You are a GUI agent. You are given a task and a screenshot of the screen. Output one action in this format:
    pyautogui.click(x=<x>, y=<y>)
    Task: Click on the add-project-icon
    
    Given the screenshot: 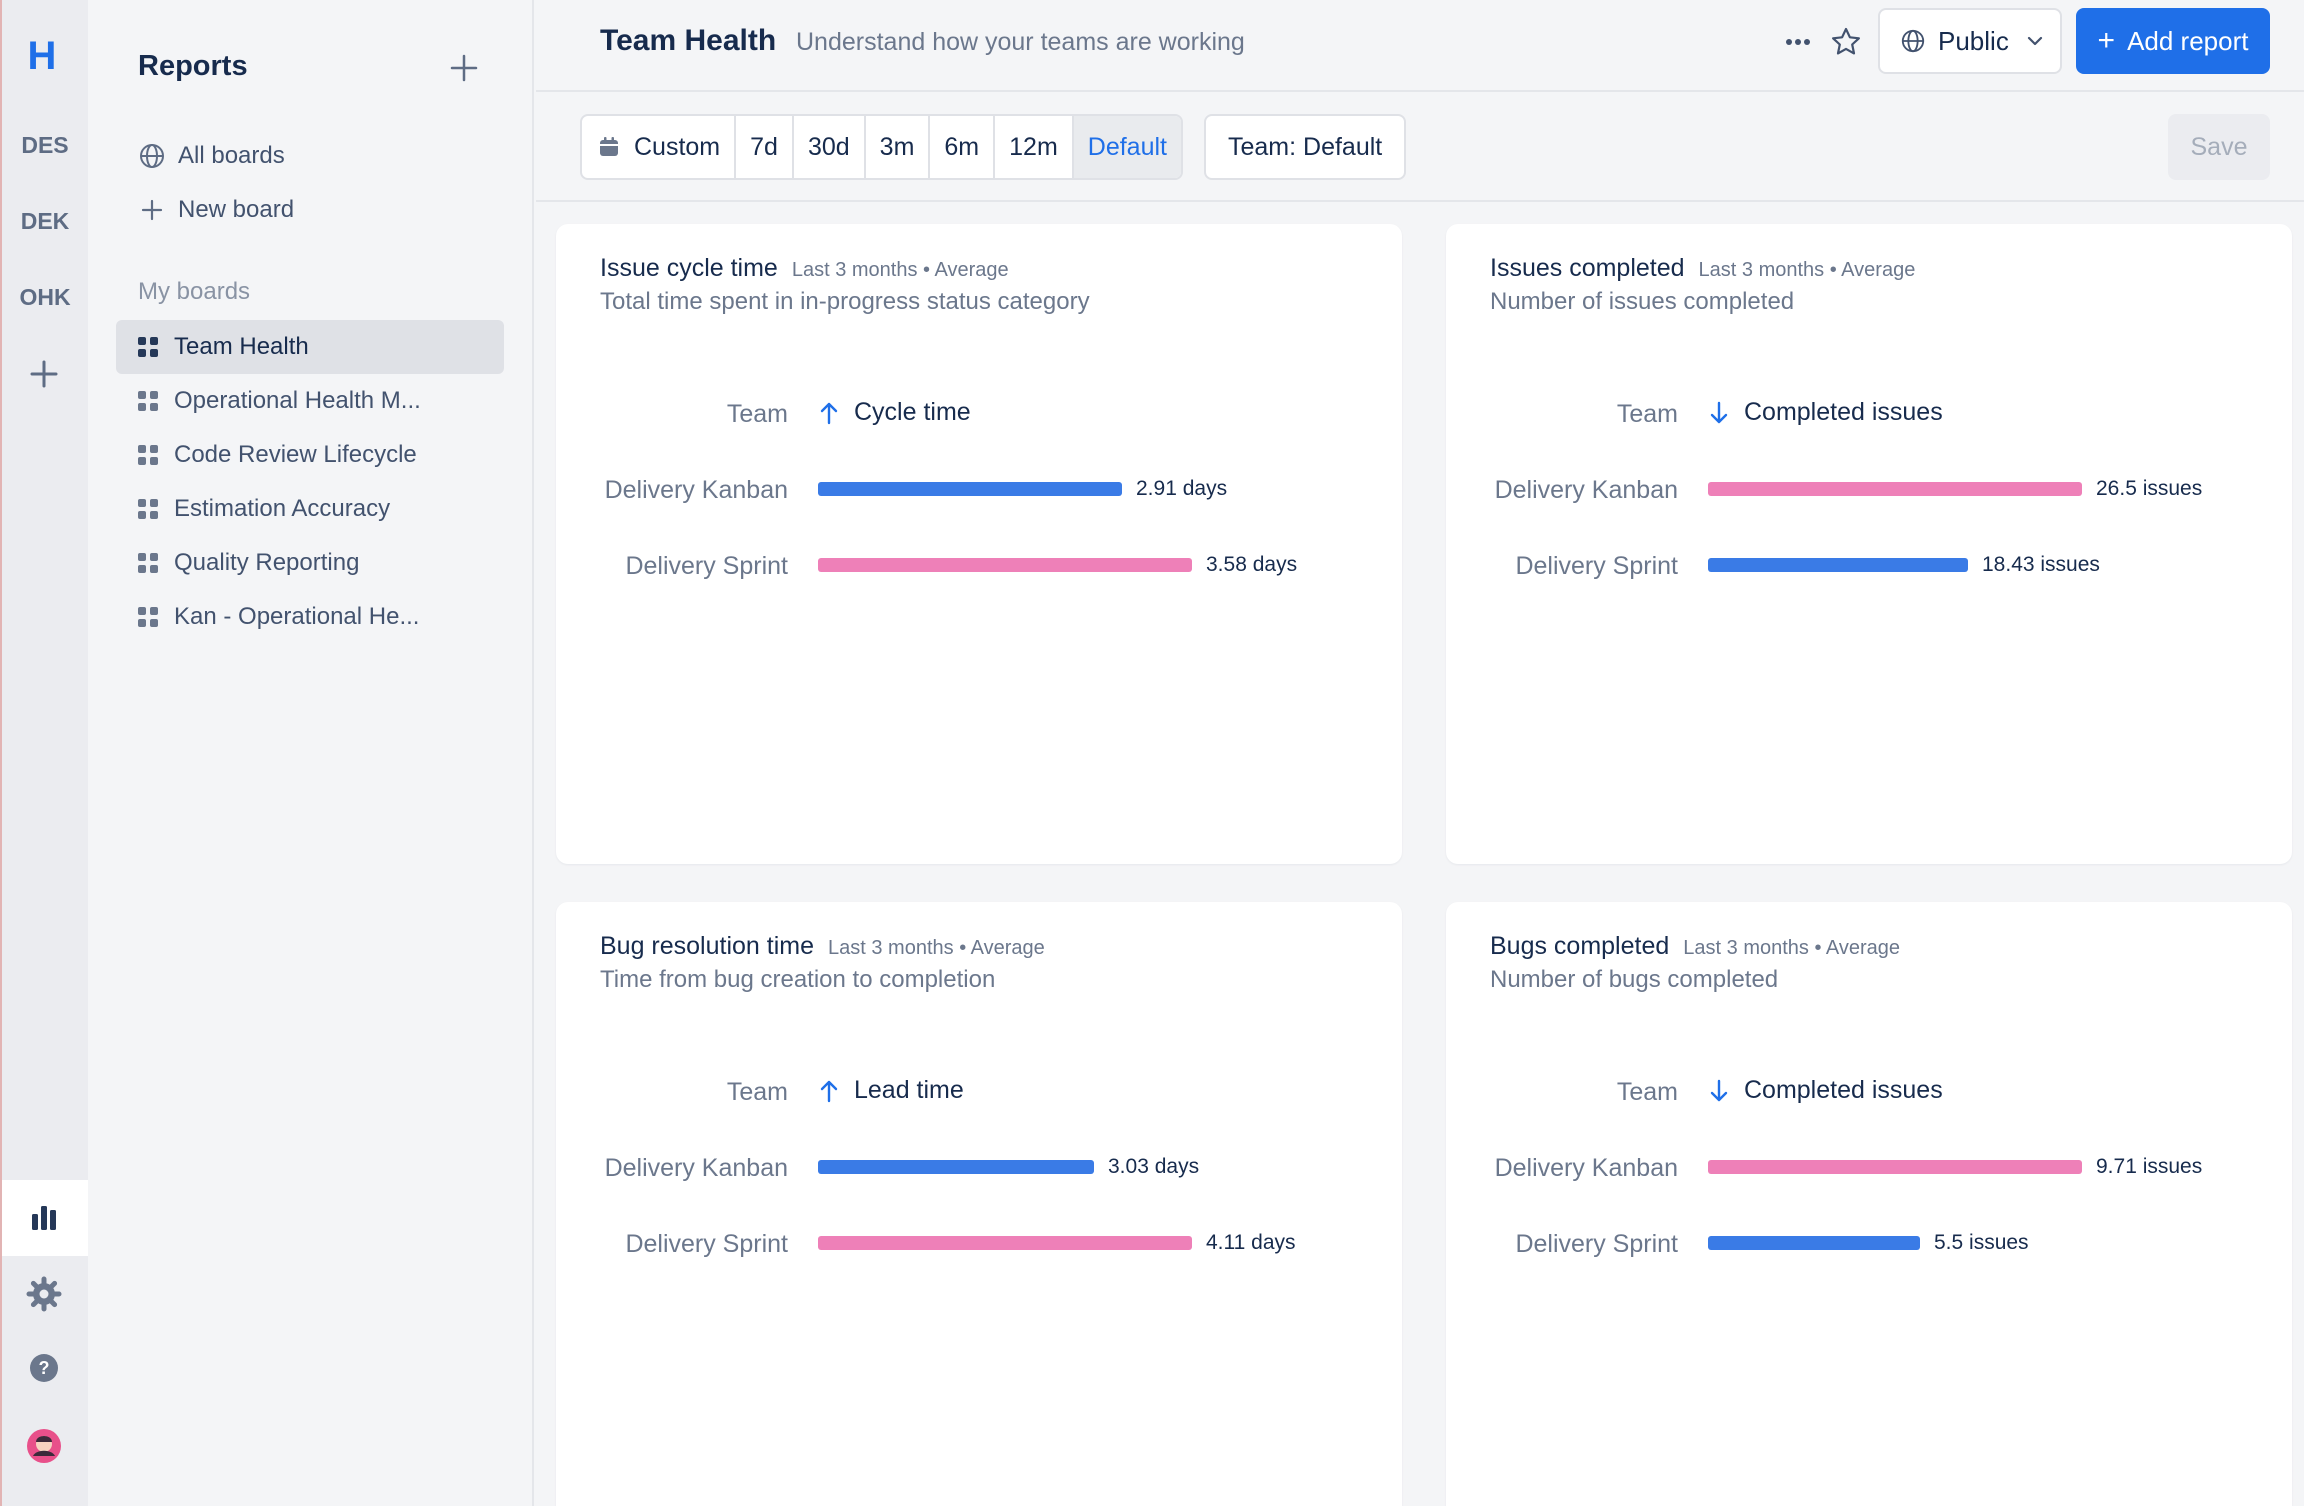 What is the action you would take?
    pyautogui.click(x=44, y=374)
    